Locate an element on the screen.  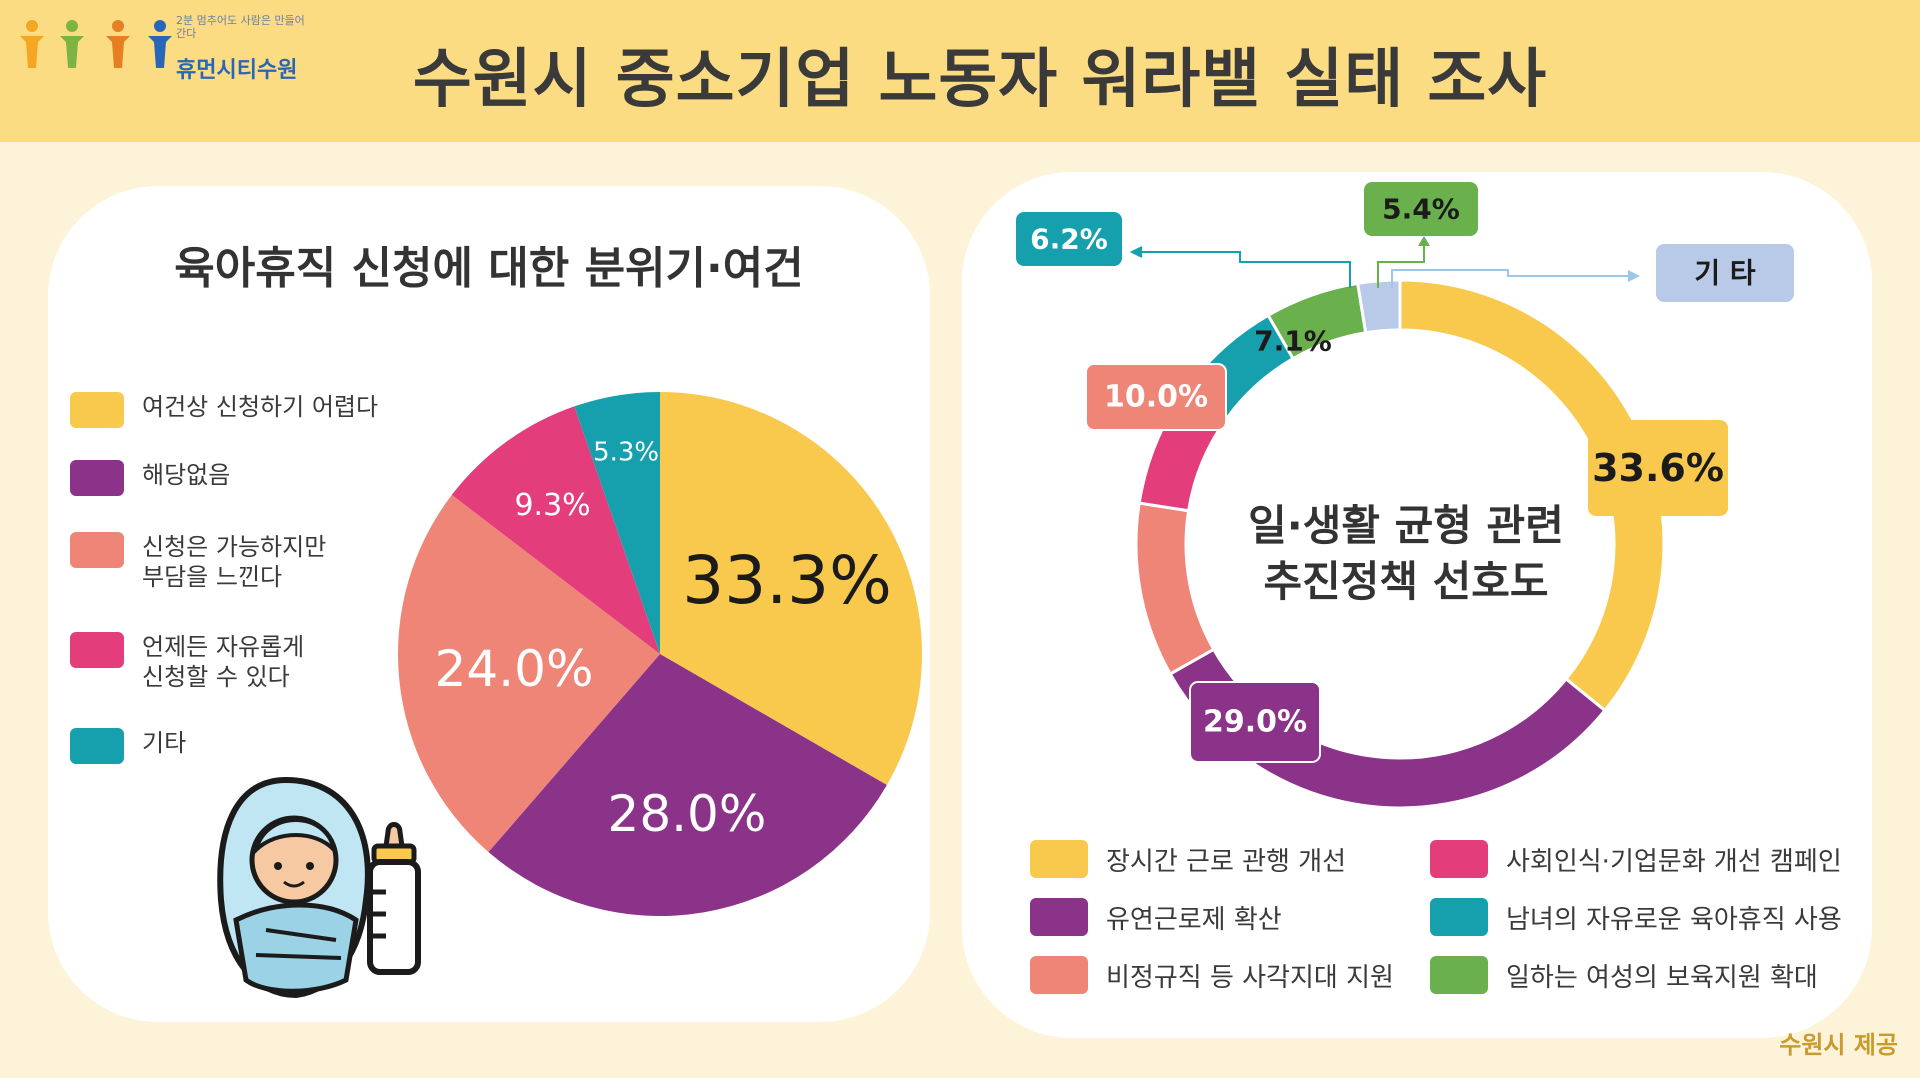
donut-data-label: 33.6% is located at coordinates (1658, 468).